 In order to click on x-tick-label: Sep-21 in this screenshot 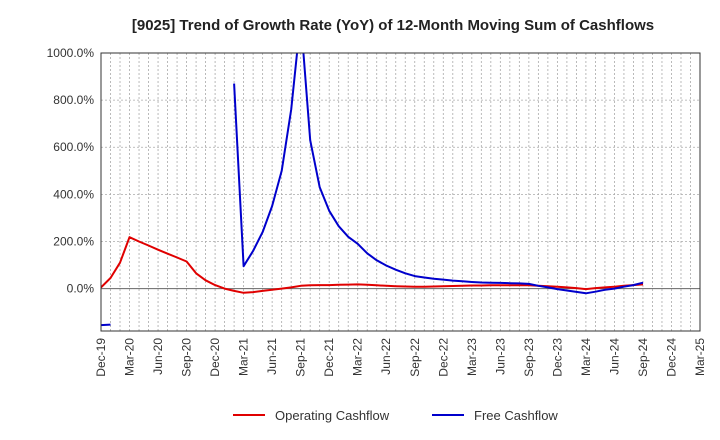, I will do `click(301, 357)`.